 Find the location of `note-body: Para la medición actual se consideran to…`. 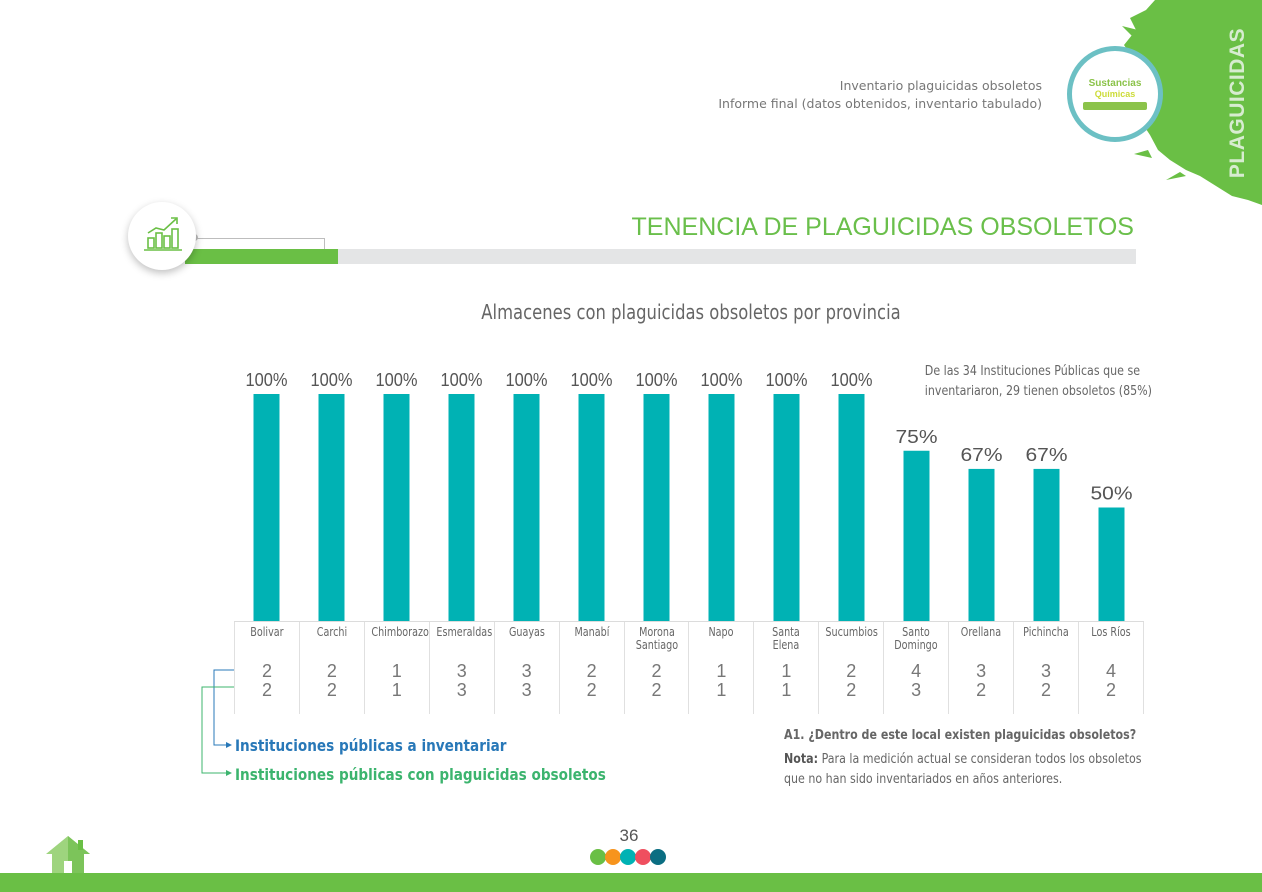

note-body: Para la medición actual se consideran to… is located at coordinates (963, 769).